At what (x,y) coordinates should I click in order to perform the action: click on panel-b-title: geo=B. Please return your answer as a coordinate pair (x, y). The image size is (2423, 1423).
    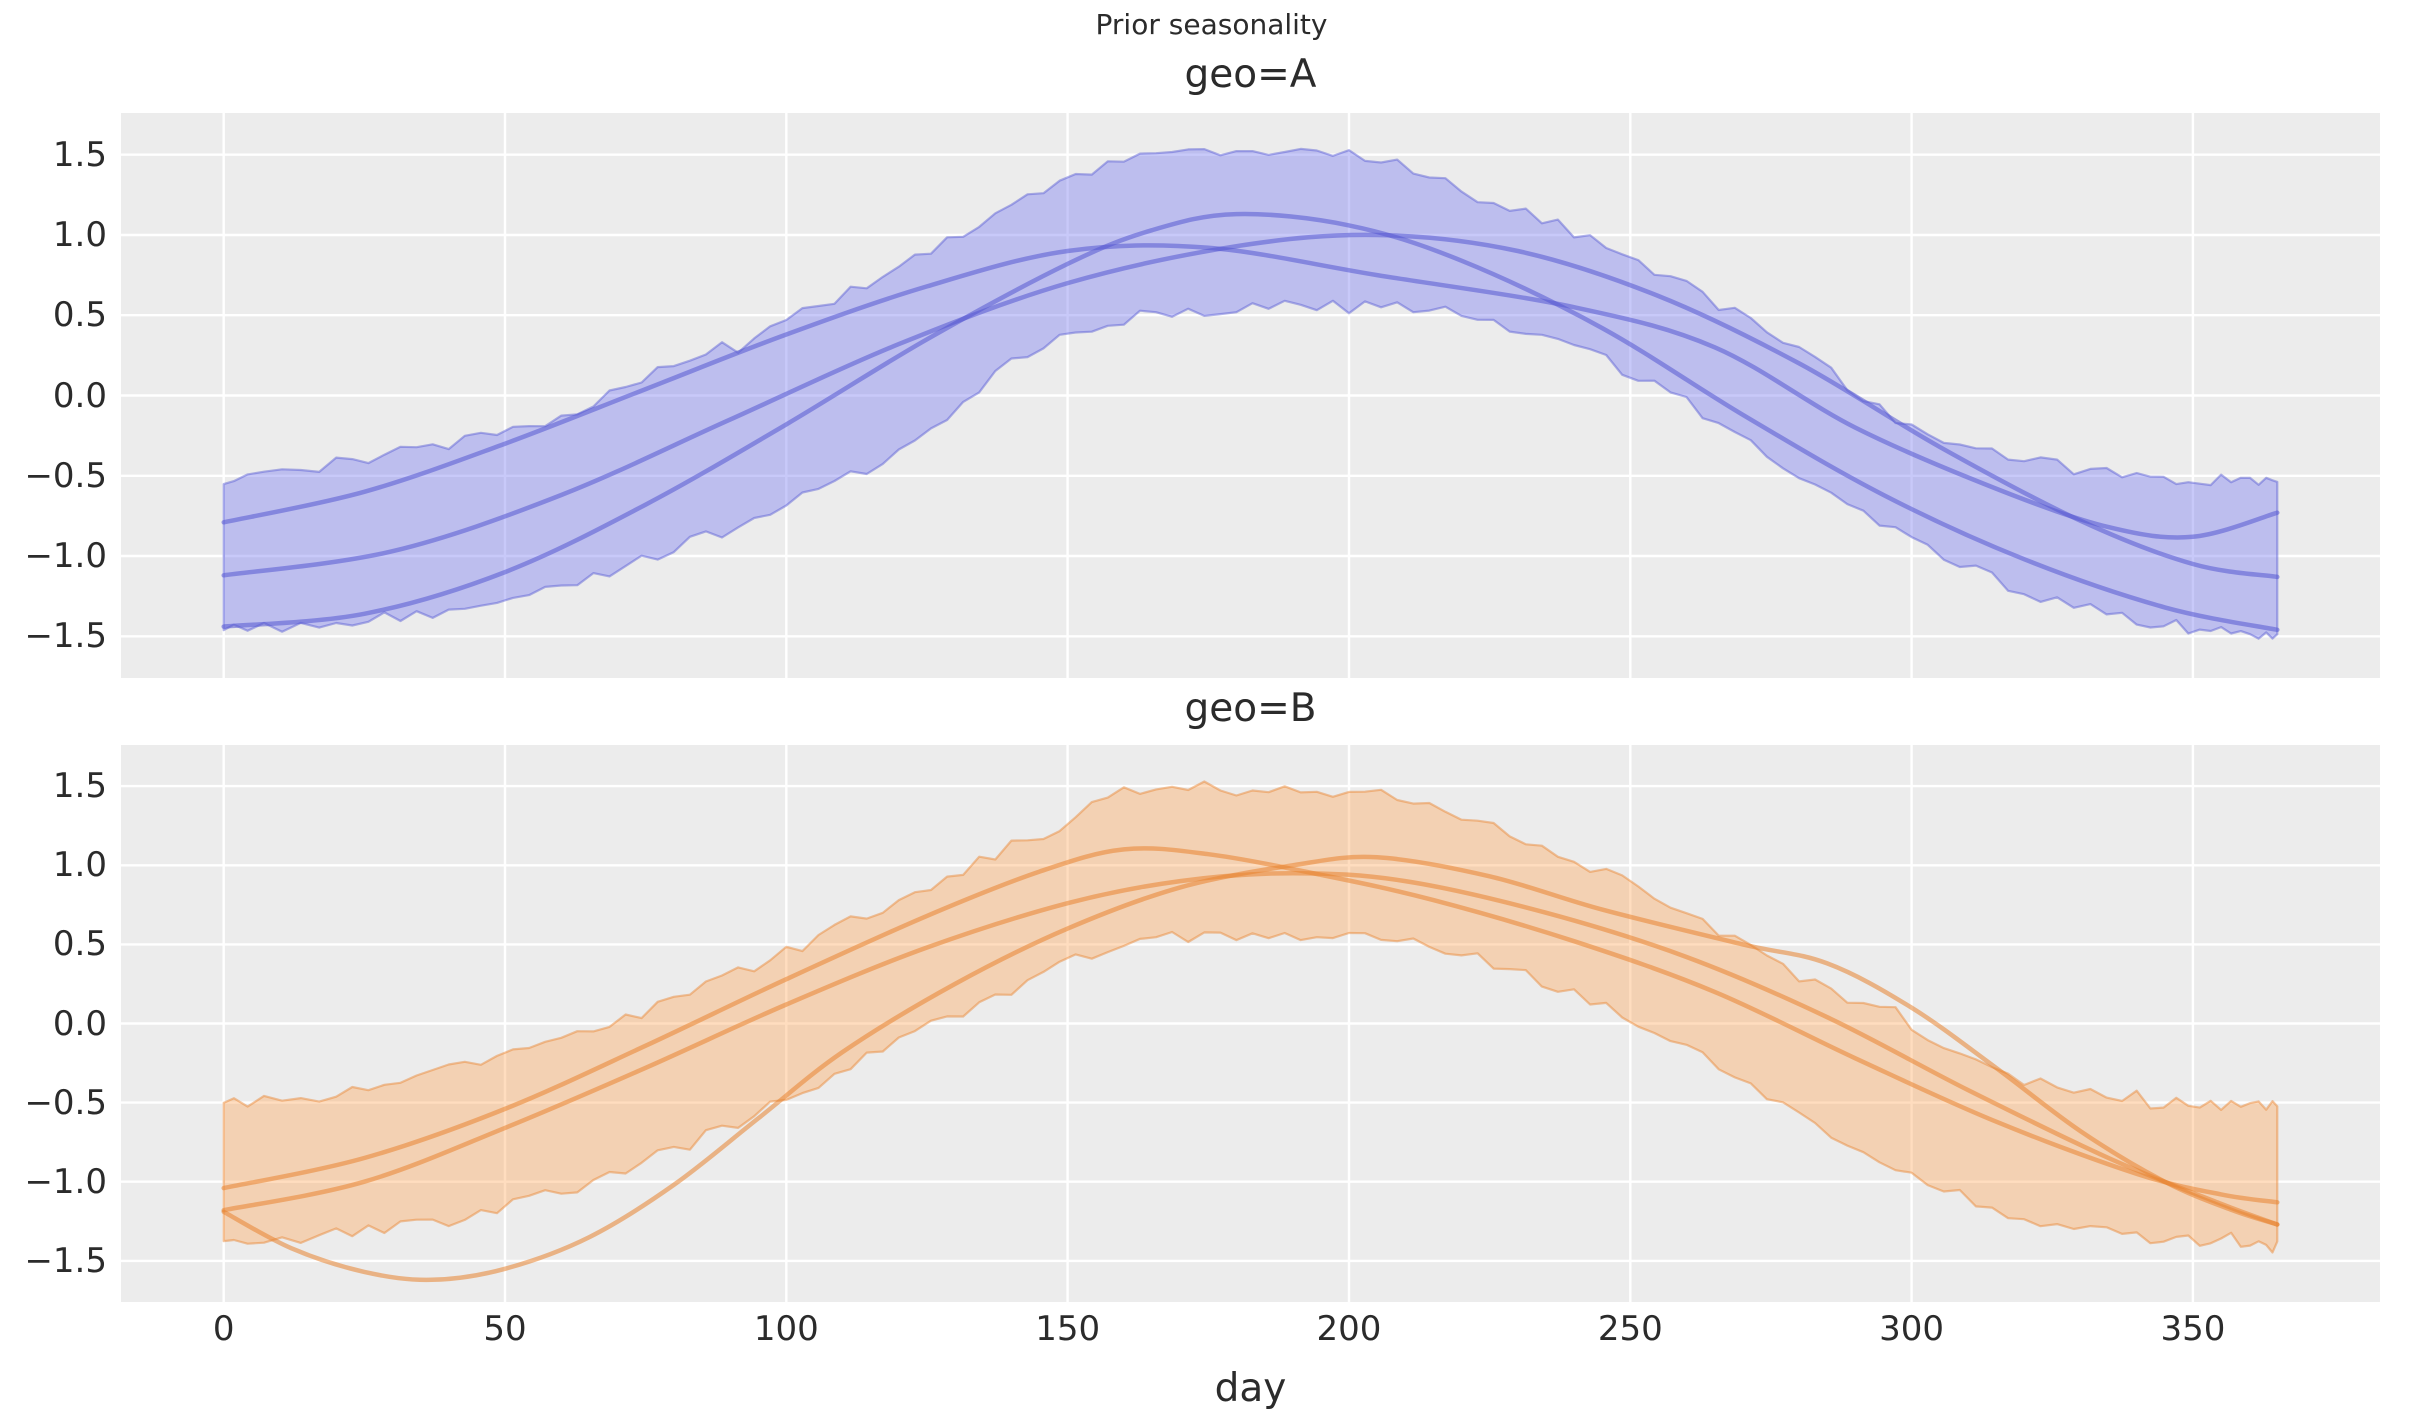
    Looking at the image, I should click on (1250, 708).